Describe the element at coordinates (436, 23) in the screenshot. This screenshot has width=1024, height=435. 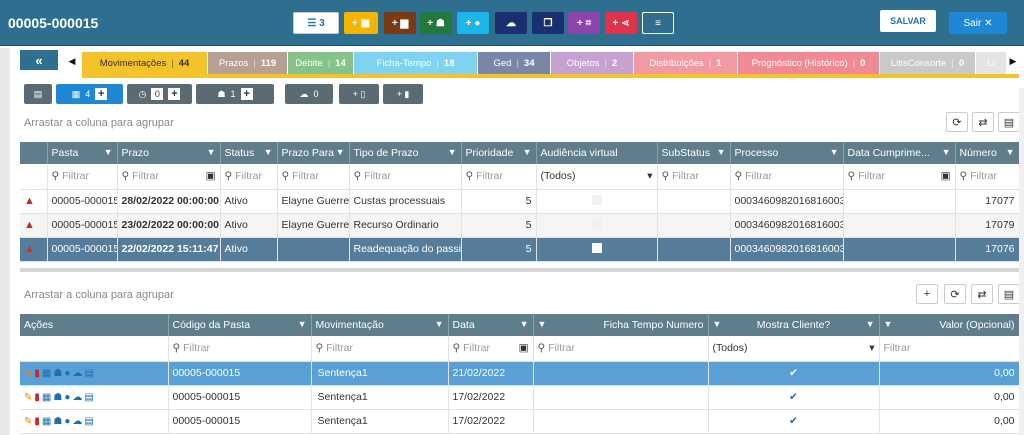
I see `add-person-button: + ☗` at that location.